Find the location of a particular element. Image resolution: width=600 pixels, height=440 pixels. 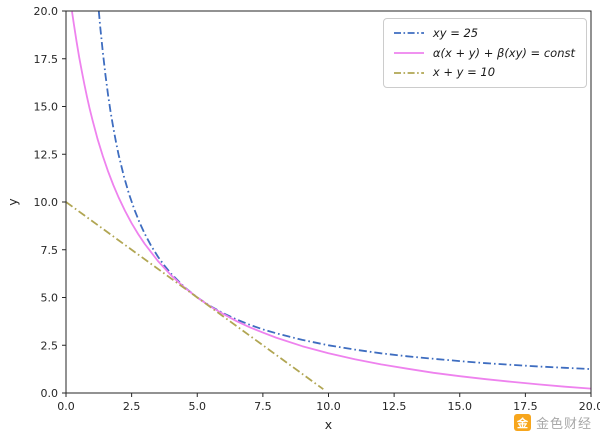

legend-label: α(x + y) + β(xy) = const is located at coordinates (503, 52).